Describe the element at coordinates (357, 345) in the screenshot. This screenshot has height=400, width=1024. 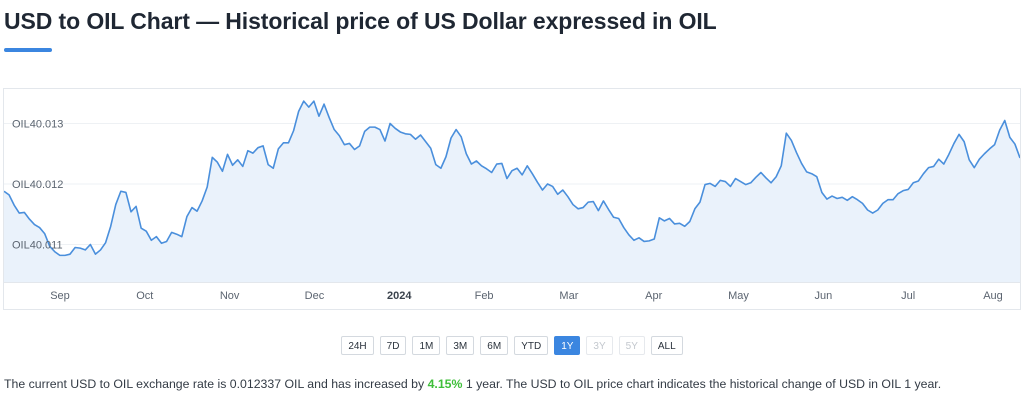
I see `range-button-24h: 24H` at that location.